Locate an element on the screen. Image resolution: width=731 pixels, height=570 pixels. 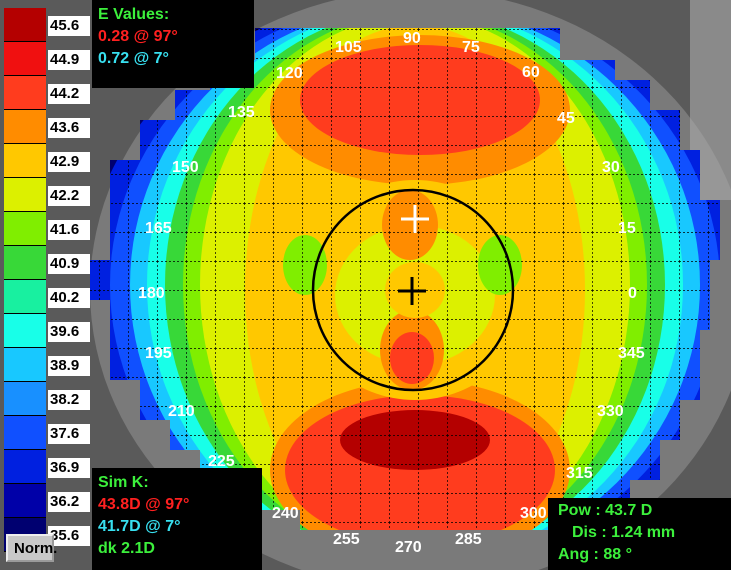
scale-row: 41.6 is located at coordinates (47, 229).